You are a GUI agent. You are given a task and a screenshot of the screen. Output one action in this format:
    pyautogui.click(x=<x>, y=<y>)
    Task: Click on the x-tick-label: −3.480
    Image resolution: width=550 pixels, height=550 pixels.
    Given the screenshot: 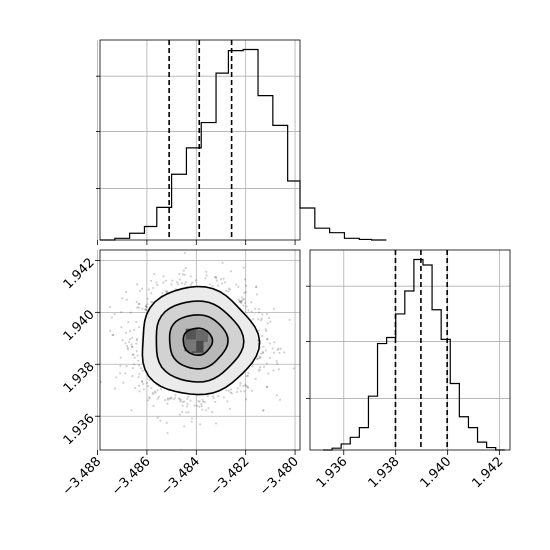 What is the action you would take?
    pyautogui.click(x=279, y=476)
    